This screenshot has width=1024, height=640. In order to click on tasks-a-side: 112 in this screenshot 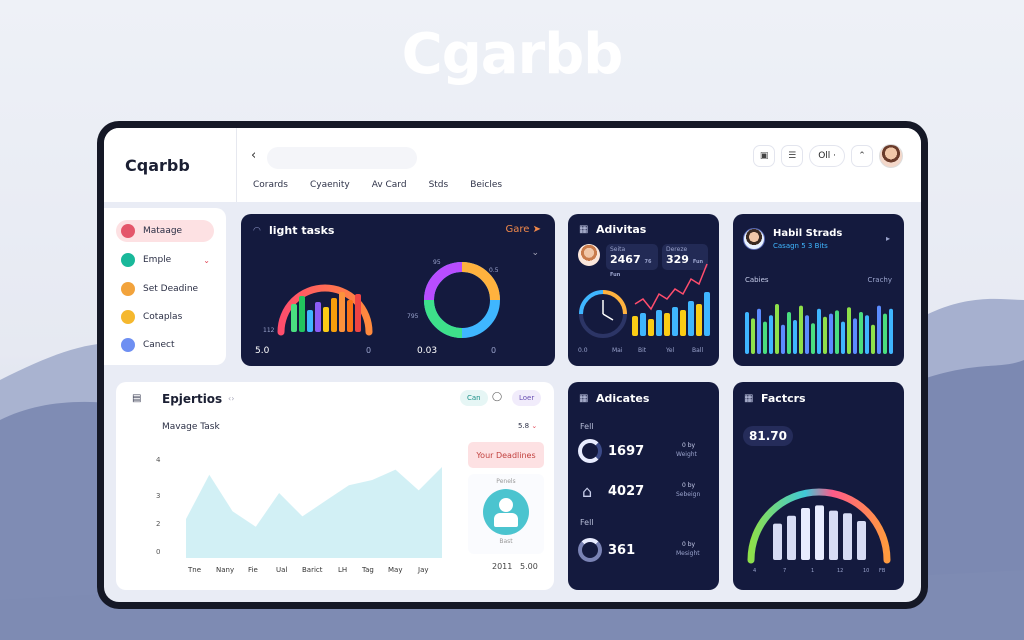, I will do `click(269, 330)`.